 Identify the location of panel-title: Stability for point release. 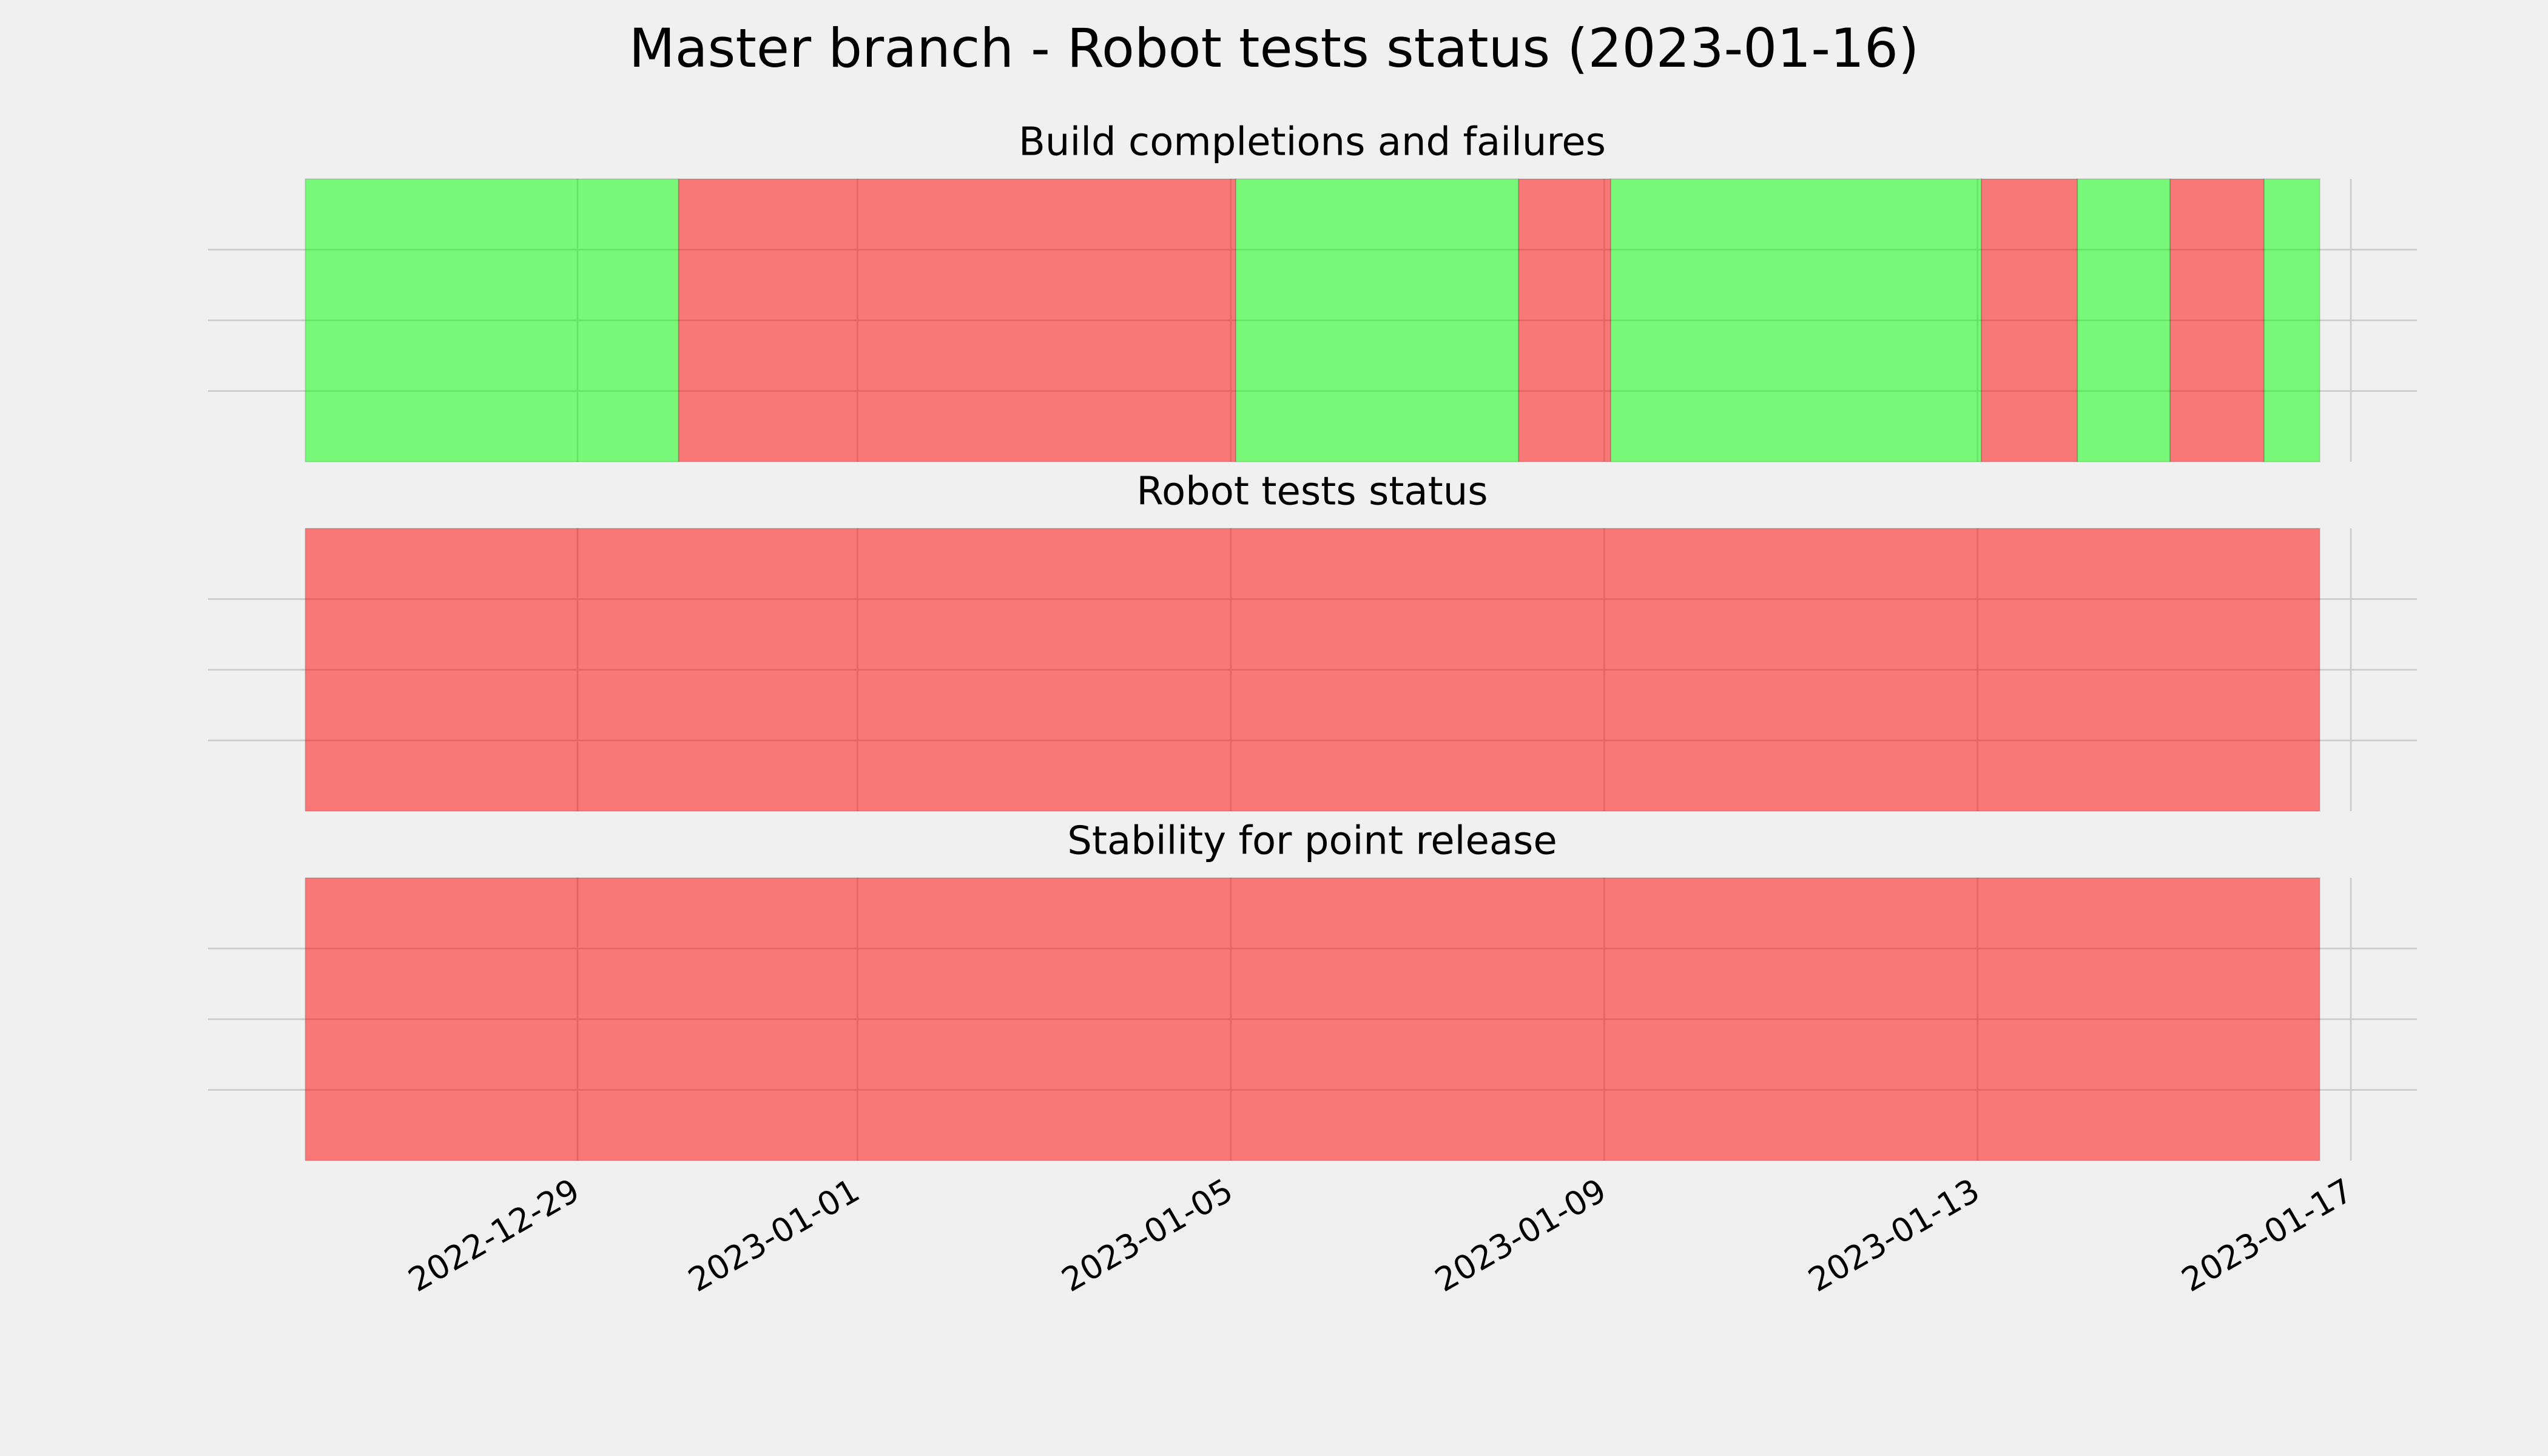
(1312, 841).